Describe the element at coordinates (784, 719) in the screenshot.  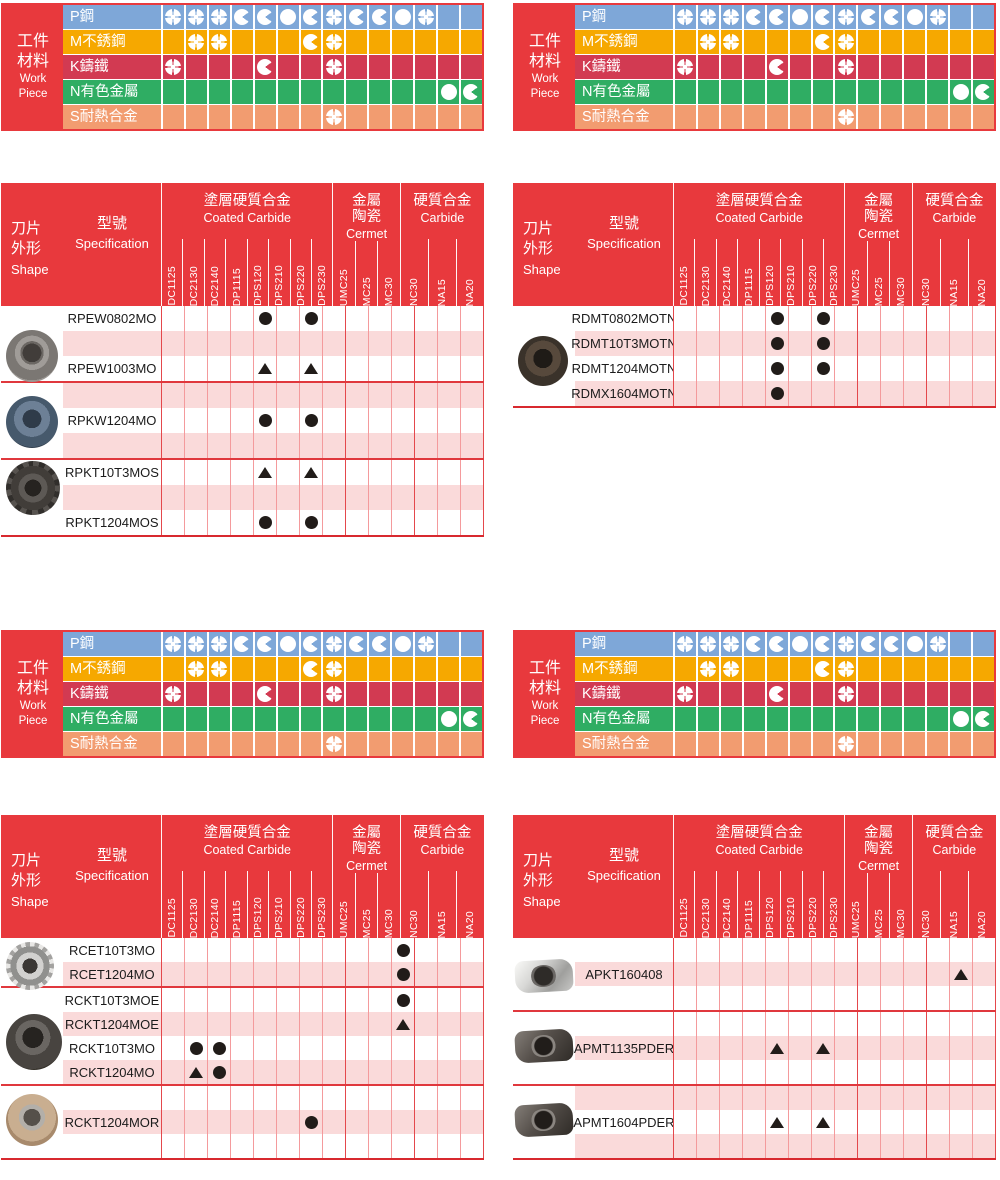
I see `material-row: N有色金屬` at that location.